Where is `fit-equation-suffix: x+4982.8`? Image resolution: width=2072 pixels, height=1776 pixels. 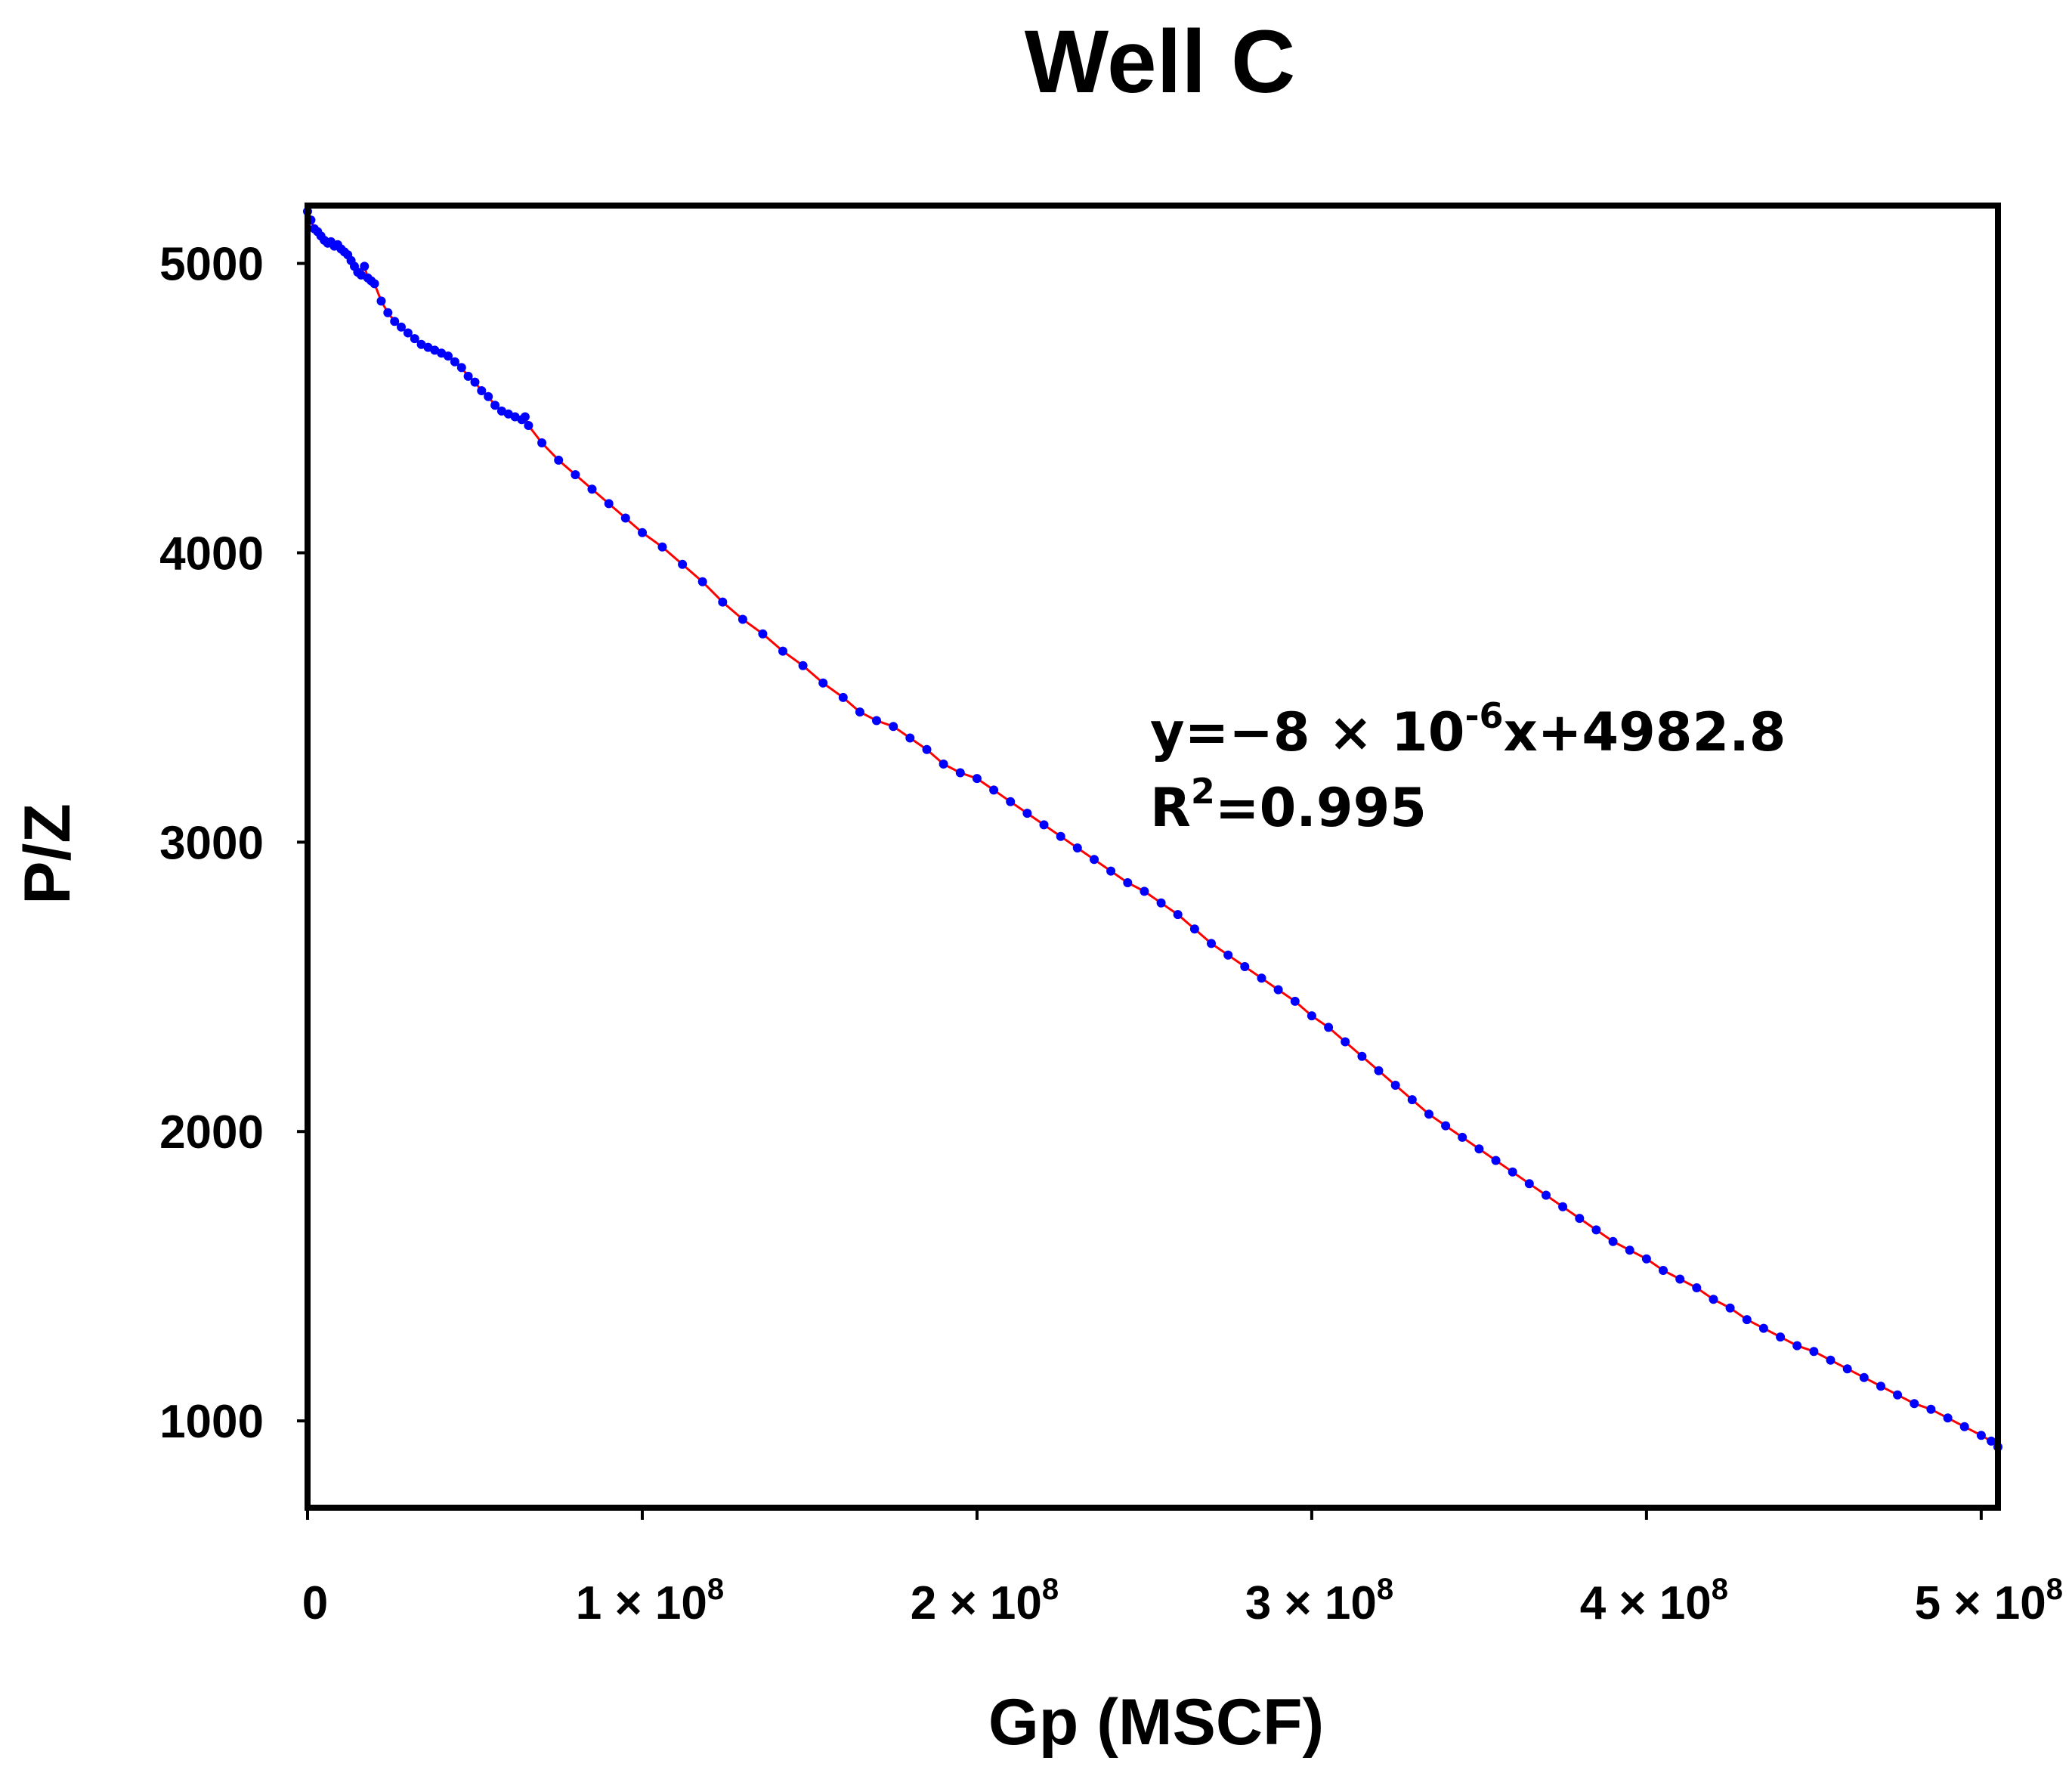 fit-equation-suffix: x+4982.8 is located at coordinates (1645, 732).